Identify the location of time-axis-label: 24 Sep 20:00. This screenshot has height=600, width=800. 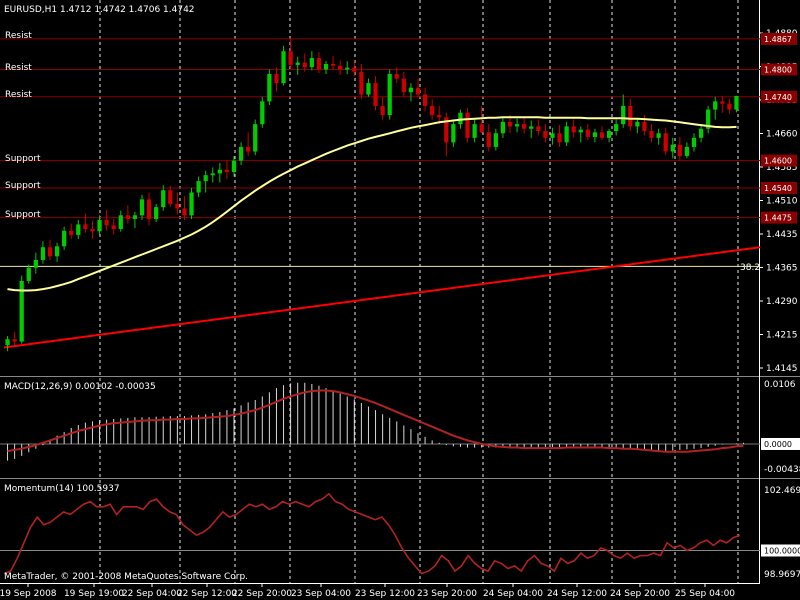
(640, 594).